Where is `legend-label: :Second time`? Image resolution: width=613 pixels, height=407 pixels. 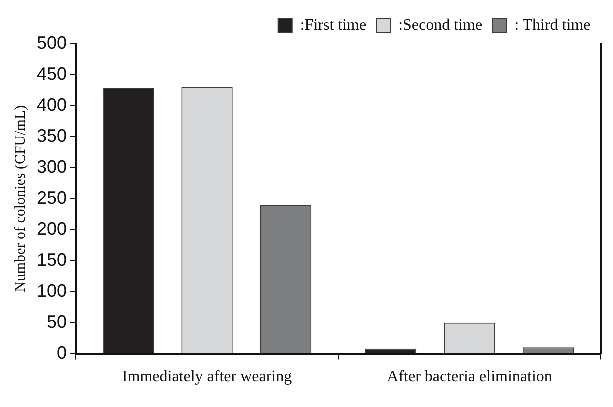
legend-label: :Second time is located at coordinates (440, 25).